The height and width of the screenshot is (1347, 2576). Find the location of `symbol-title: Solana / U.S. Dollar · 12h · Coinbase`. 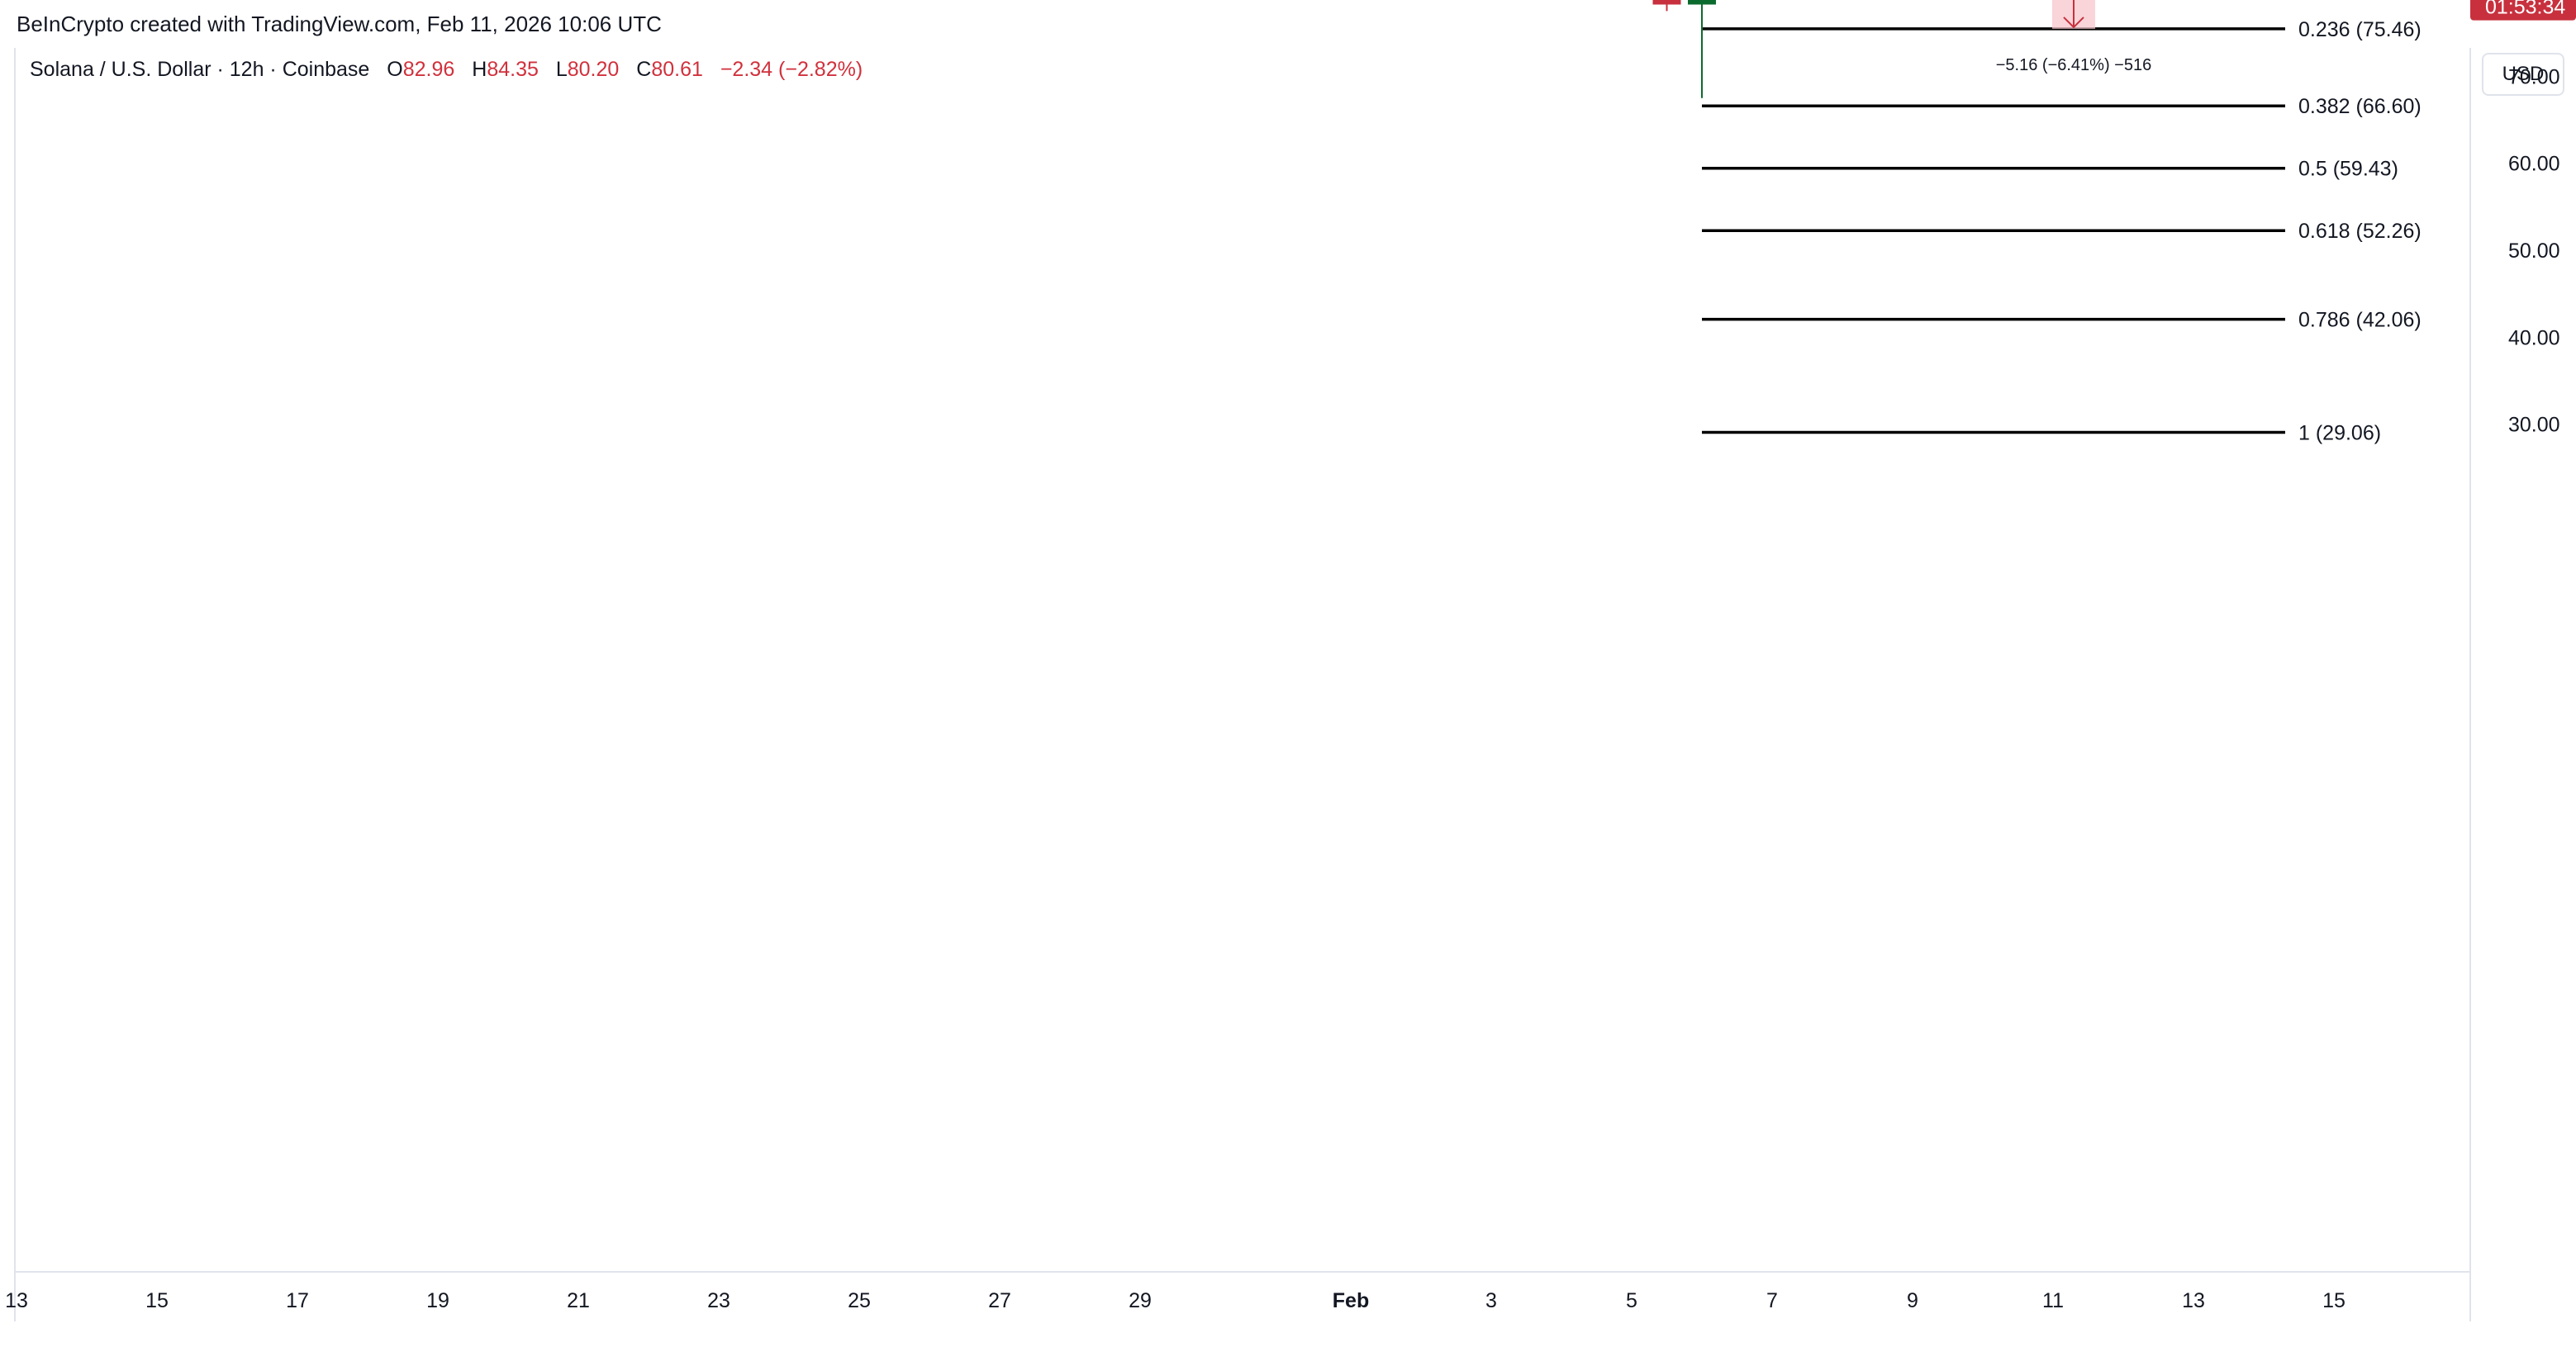

symbol-title: Solana / U.S. Dollar · 12h · Coinbase is located at coordinates (200, 70).